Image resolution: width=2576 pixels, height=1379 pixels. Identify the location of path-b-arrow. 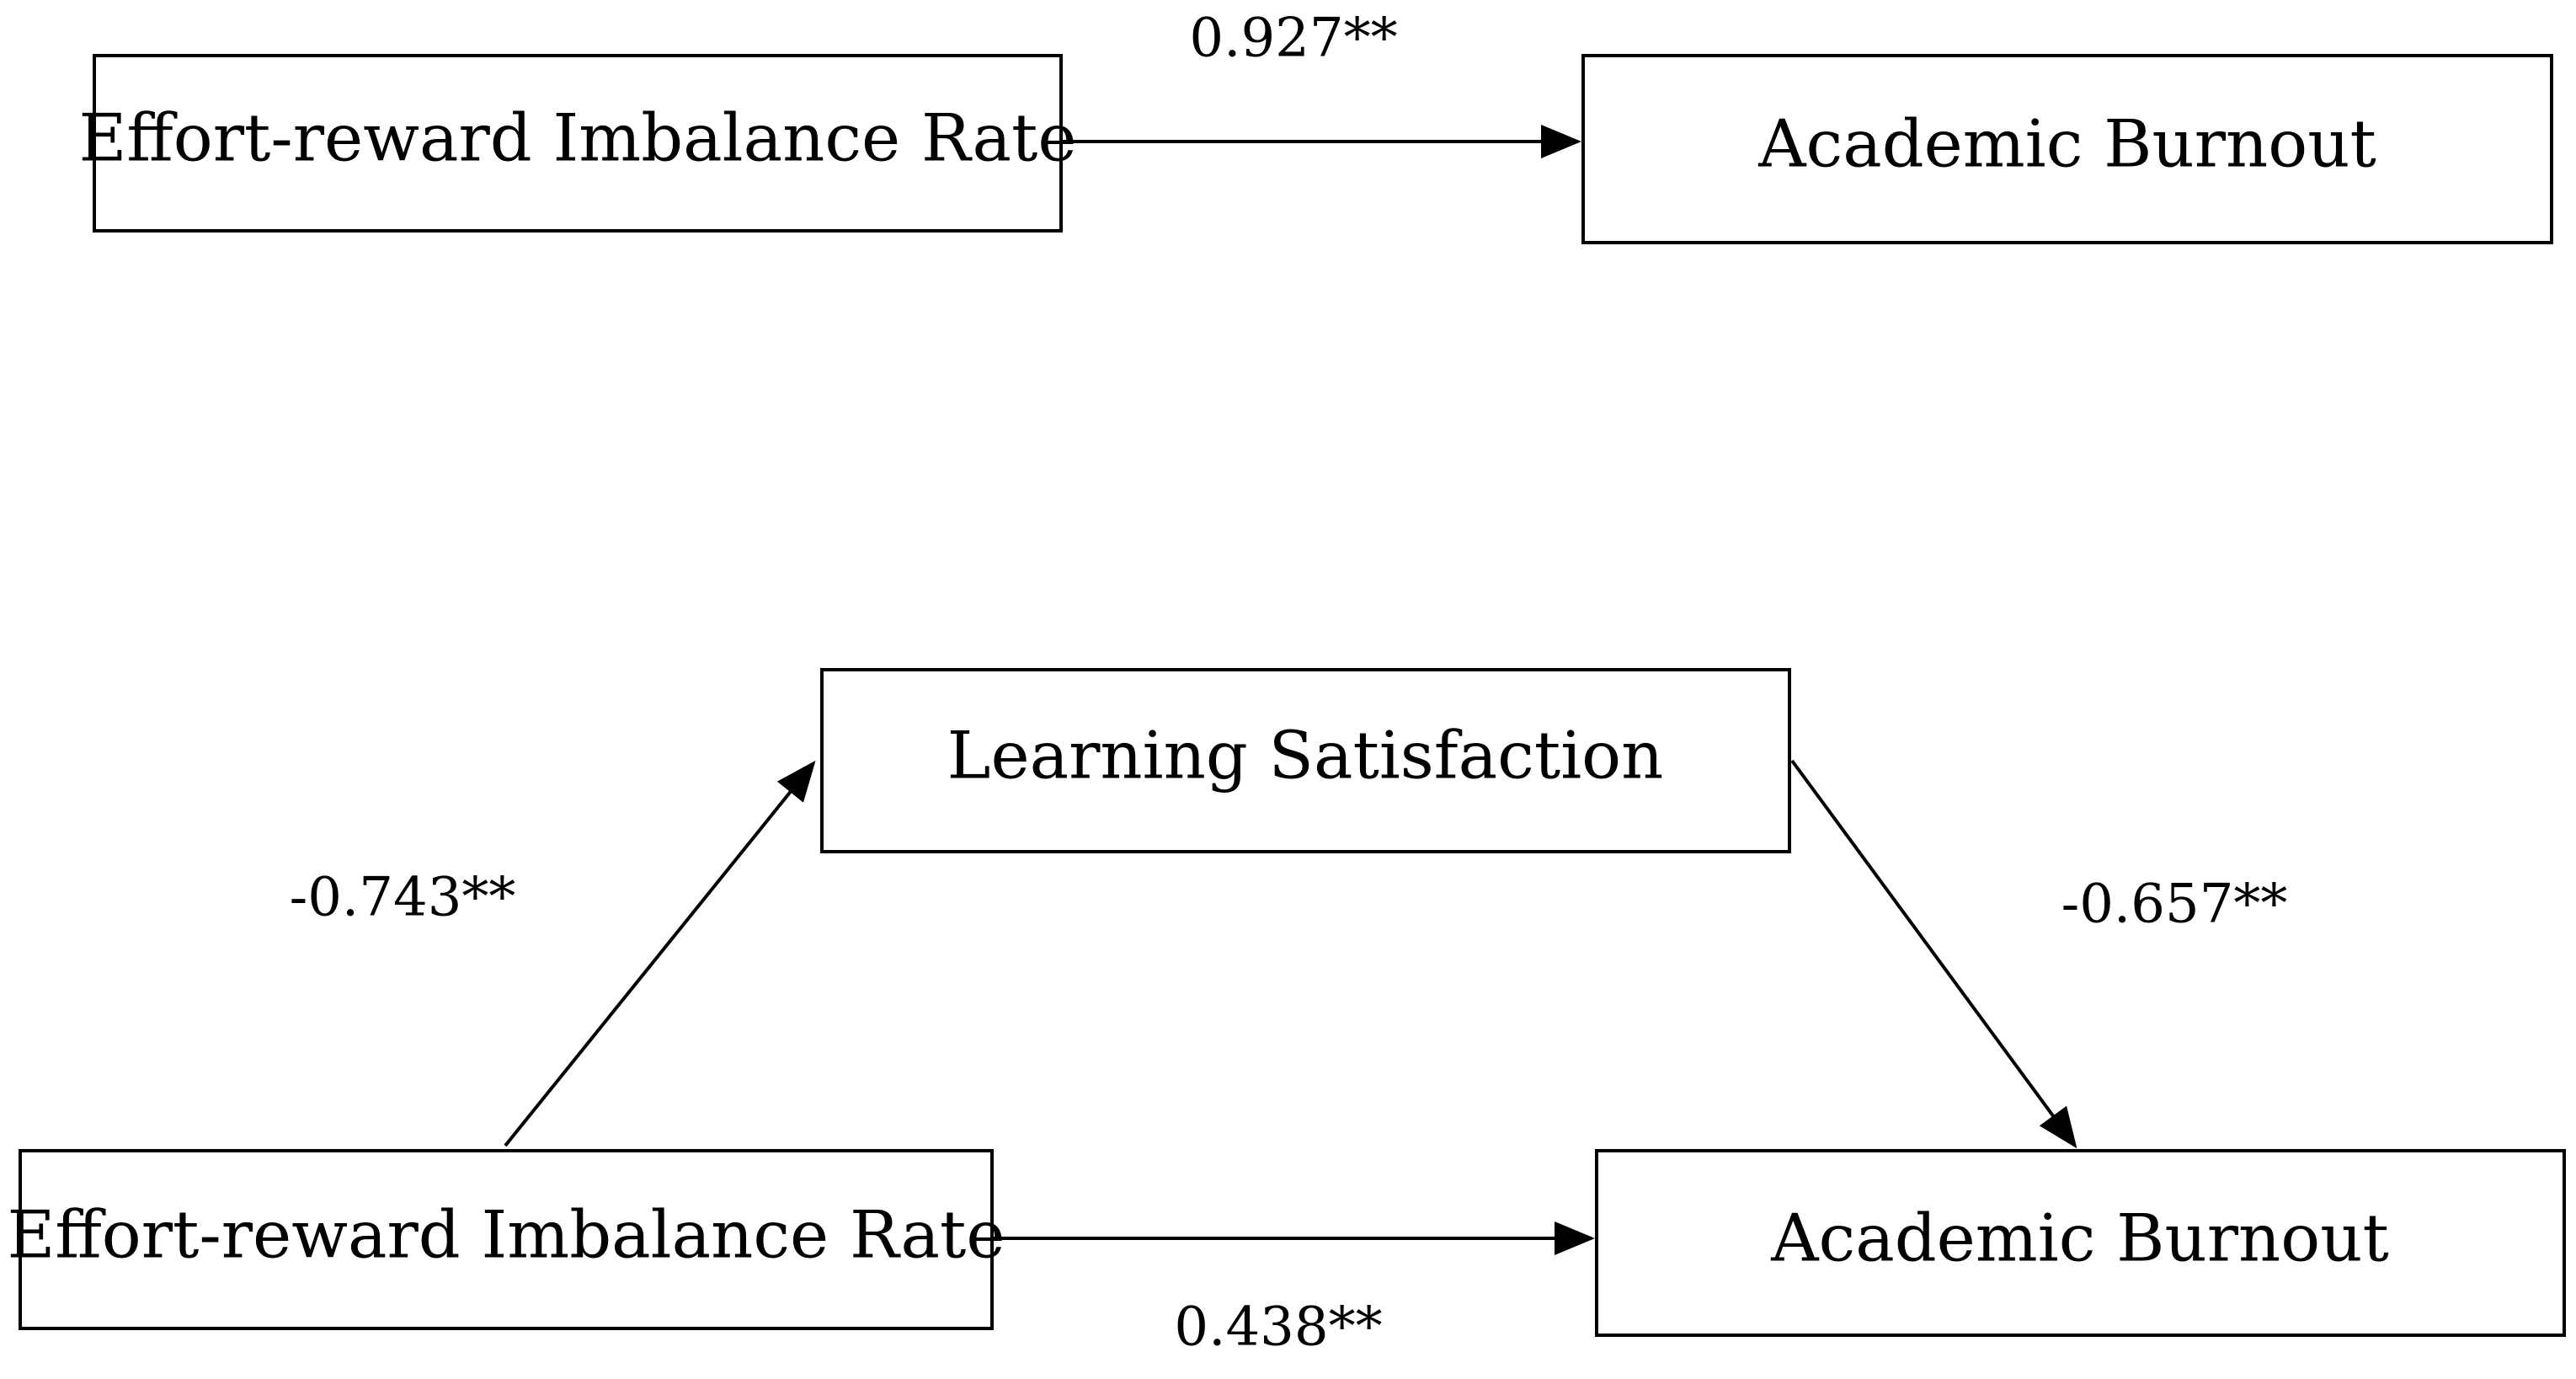
(1933, 954).